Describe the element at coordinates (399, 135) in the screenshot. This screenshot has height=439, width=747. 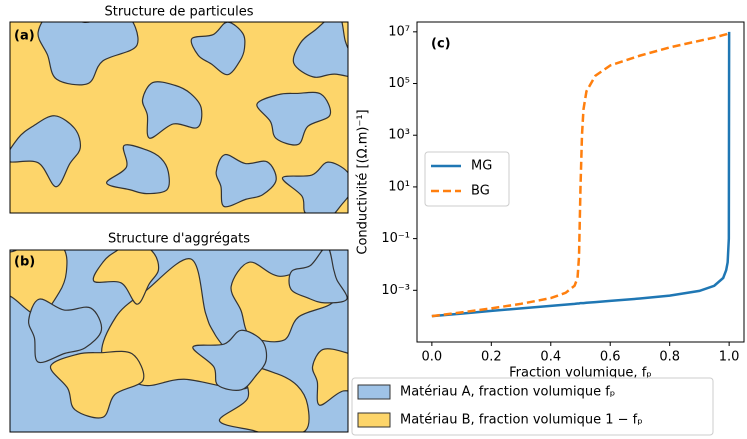
I see `y-tick-label: 10³` at that location.